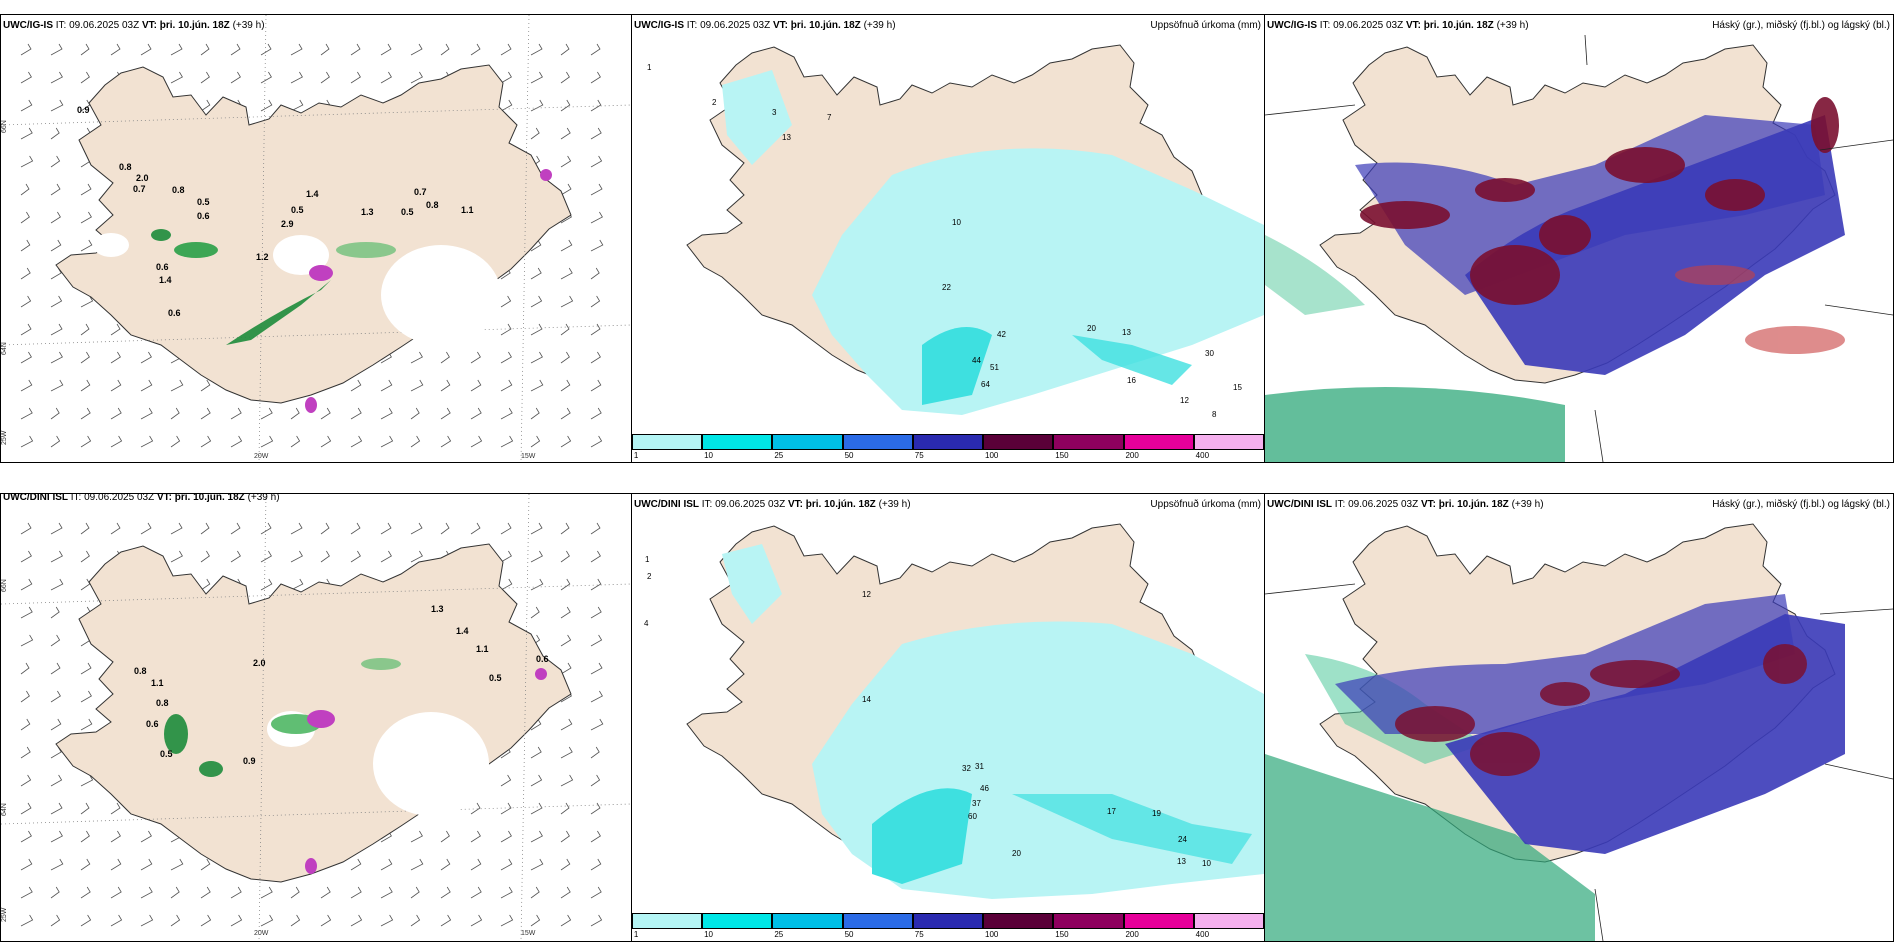  Describe the element at coordinates (528, 456) in the screenshot. I see `lon-label: 15W` at that location.